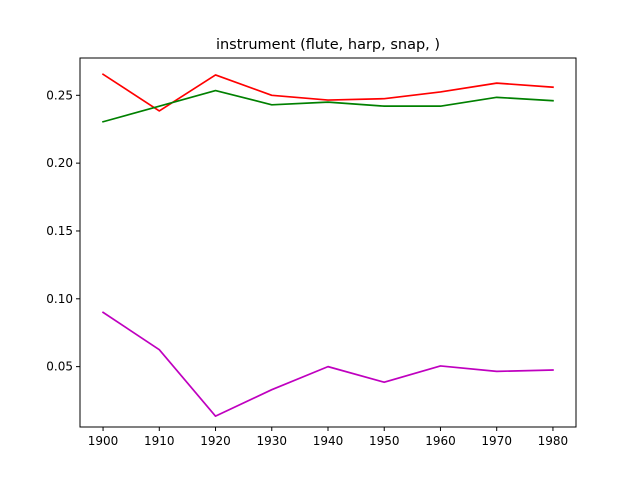  What do you see at coordinates (159, 441) in the screenshot?
I see `x-tick-label: 1910` at bounding box center [159, 441].